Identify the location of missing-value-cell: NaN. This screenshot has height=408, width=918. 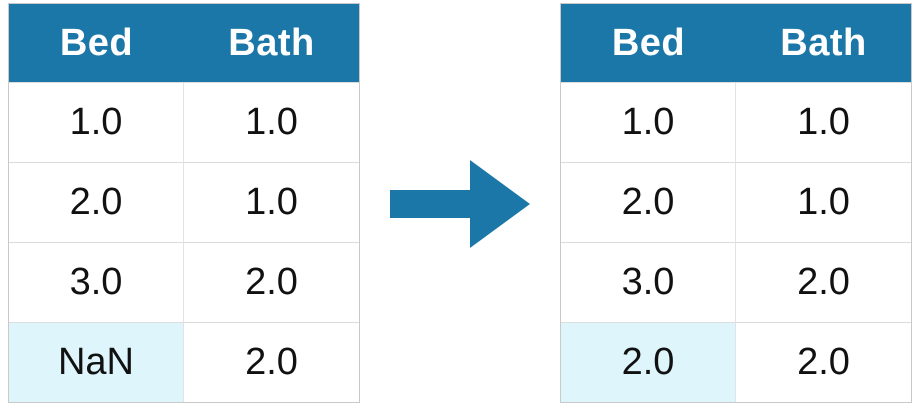
(96, 362).